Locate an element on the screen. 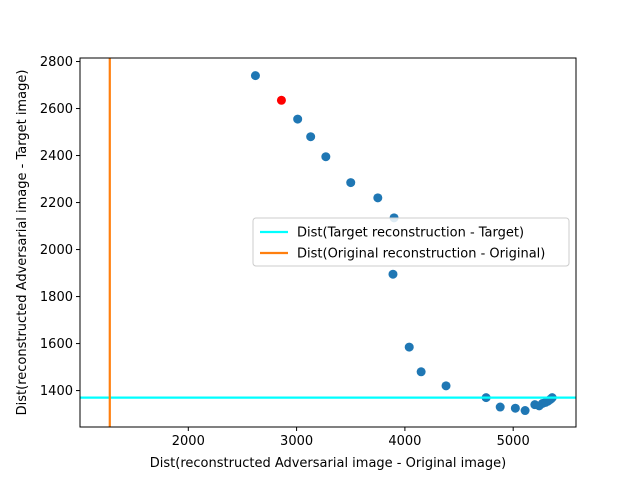  x-tick-label: 5000 is located at coordinates (513, 441).